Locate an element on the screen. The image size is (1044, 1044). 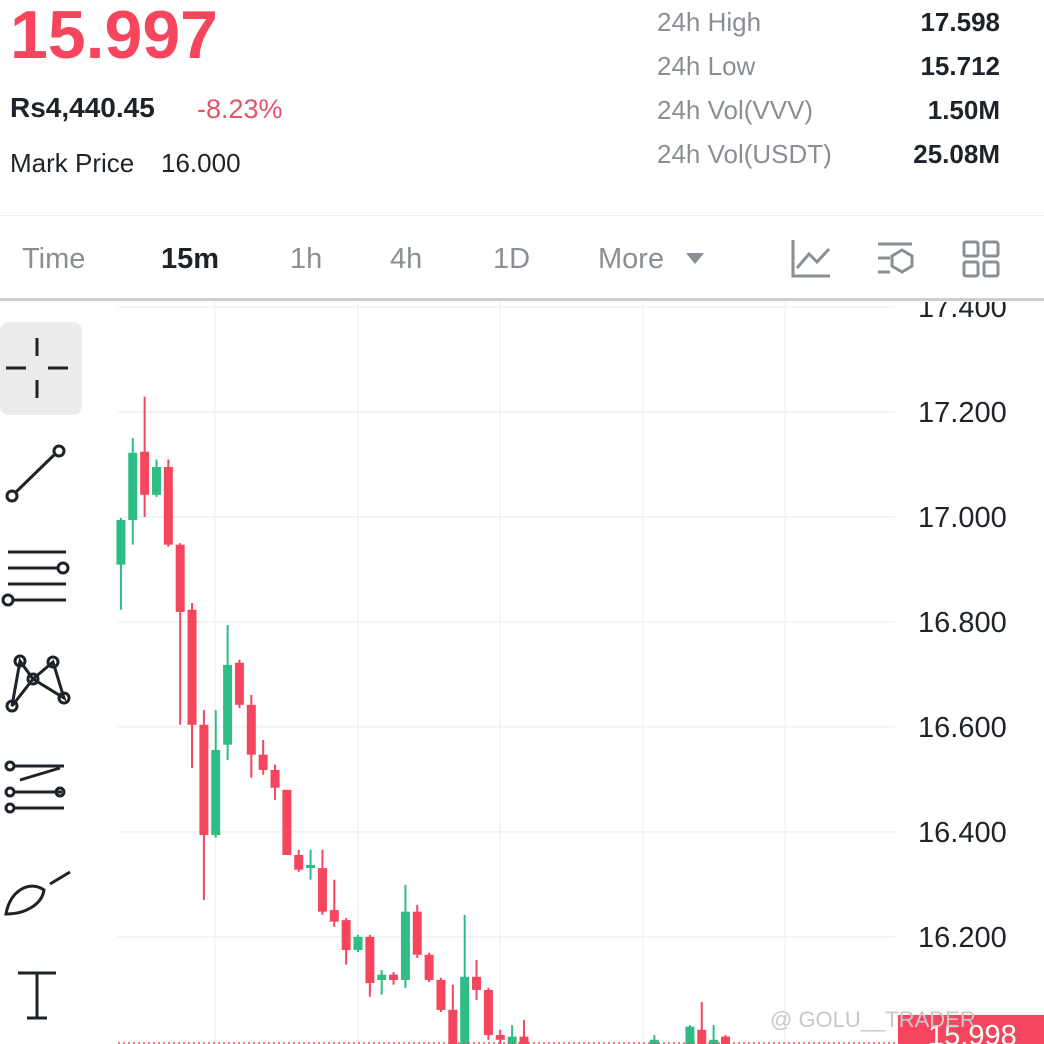
tab: 4h is located at coordinates (406, 259).